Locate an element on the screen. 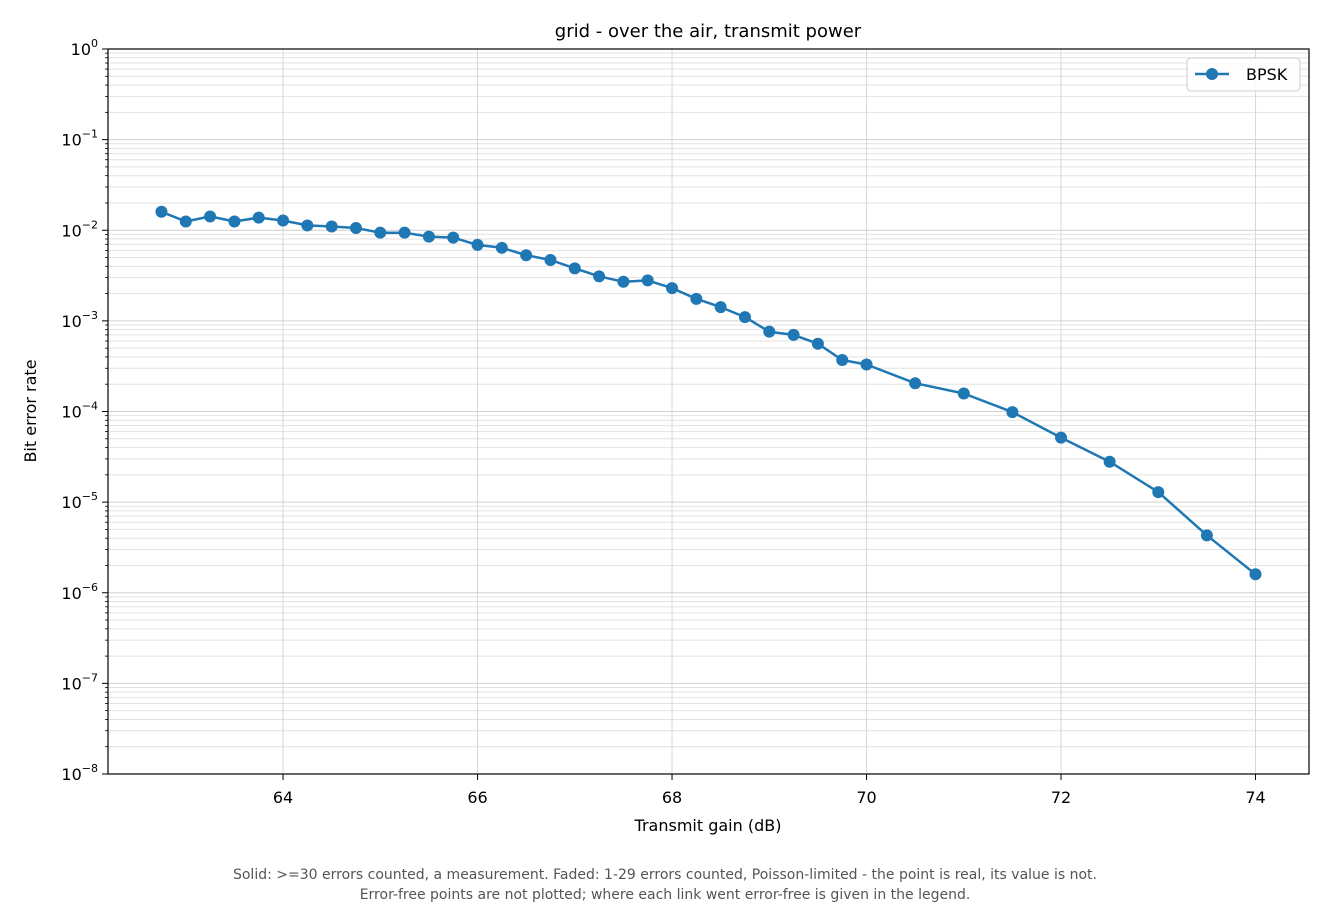 Image resolution: width=1330 pixels, height=910 pixels. x-tick-label: 66 is located at coordinates (477, 797).